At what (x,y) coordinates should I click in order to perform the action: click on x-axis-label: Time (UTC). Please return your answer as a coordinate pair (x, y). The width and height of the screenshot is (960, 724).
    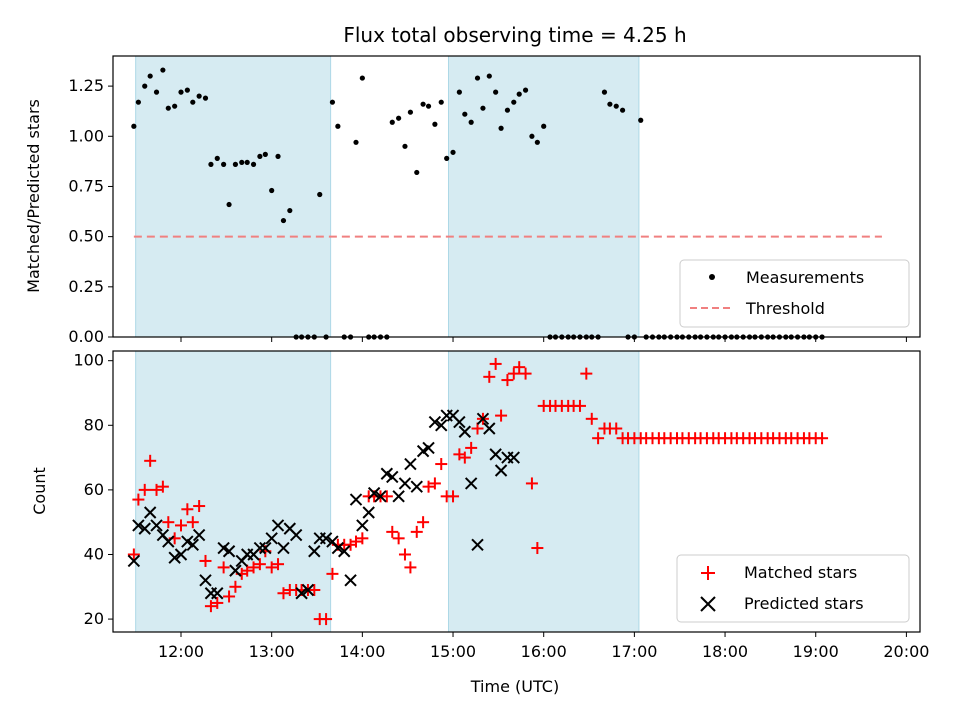
    Looking at the image, I should click on (514, 686).